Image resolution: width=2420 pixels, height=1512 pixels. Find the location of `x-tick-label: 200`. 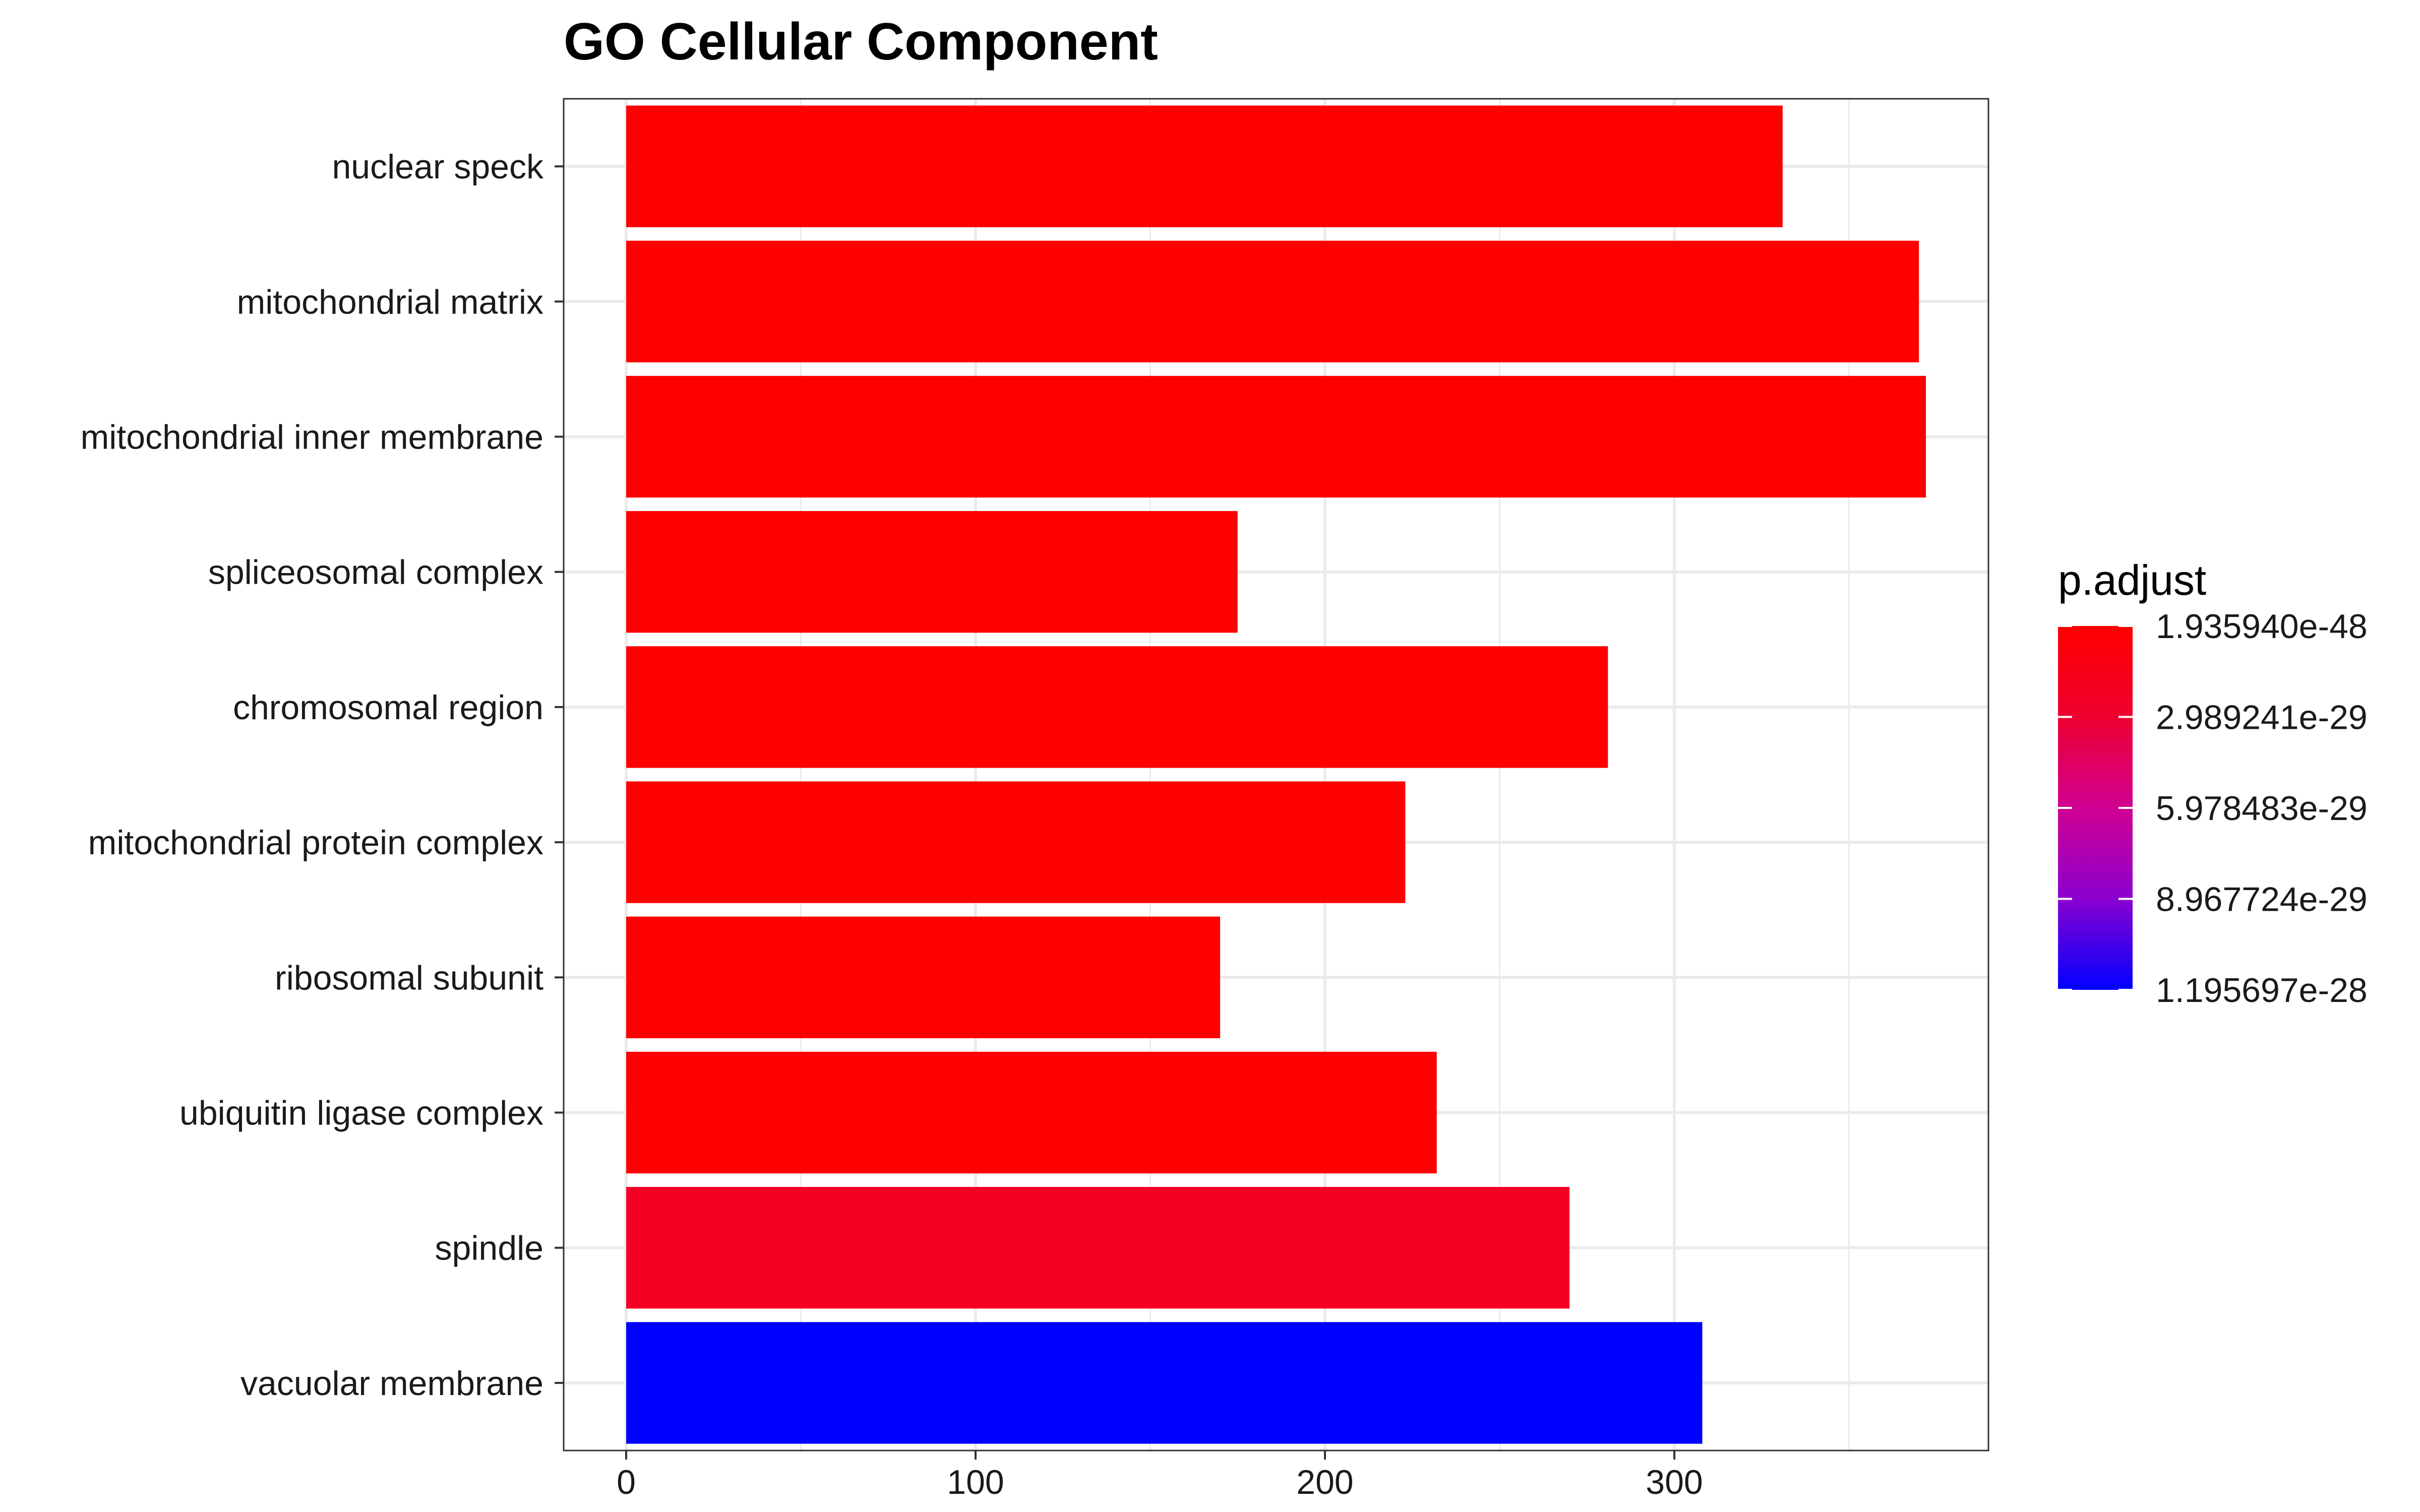

x-tick-label: 200 is located at coordinates (1324, 1482).